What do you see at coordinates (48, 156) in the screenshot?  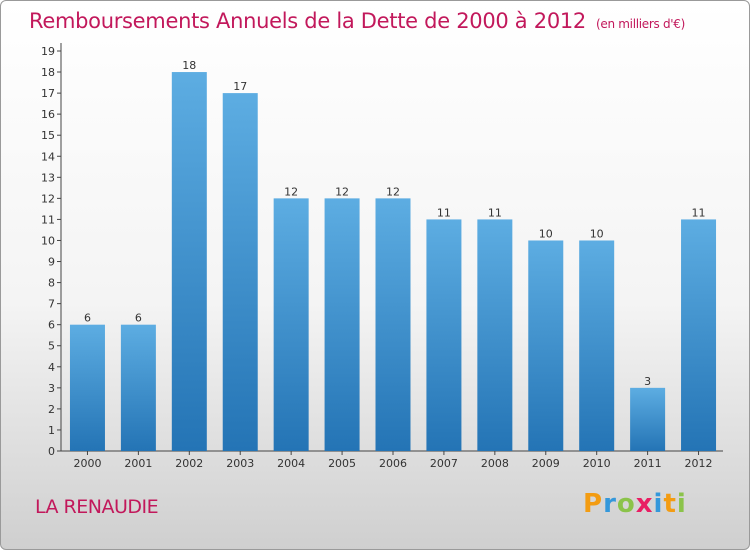 I see `y-tick-label: 14` at bounding box center [48, 156].